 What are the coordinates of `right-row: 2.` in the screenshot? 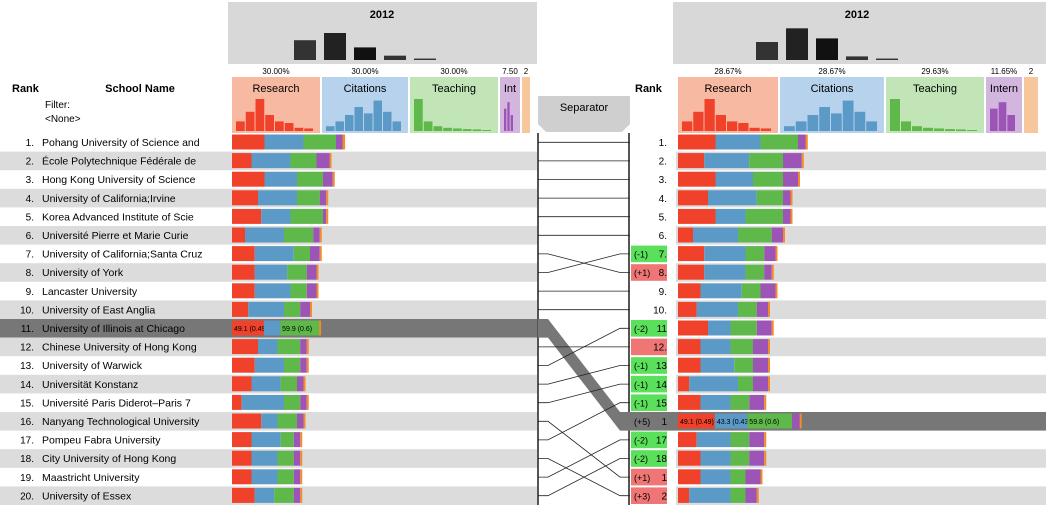 It's located at (852, 161).